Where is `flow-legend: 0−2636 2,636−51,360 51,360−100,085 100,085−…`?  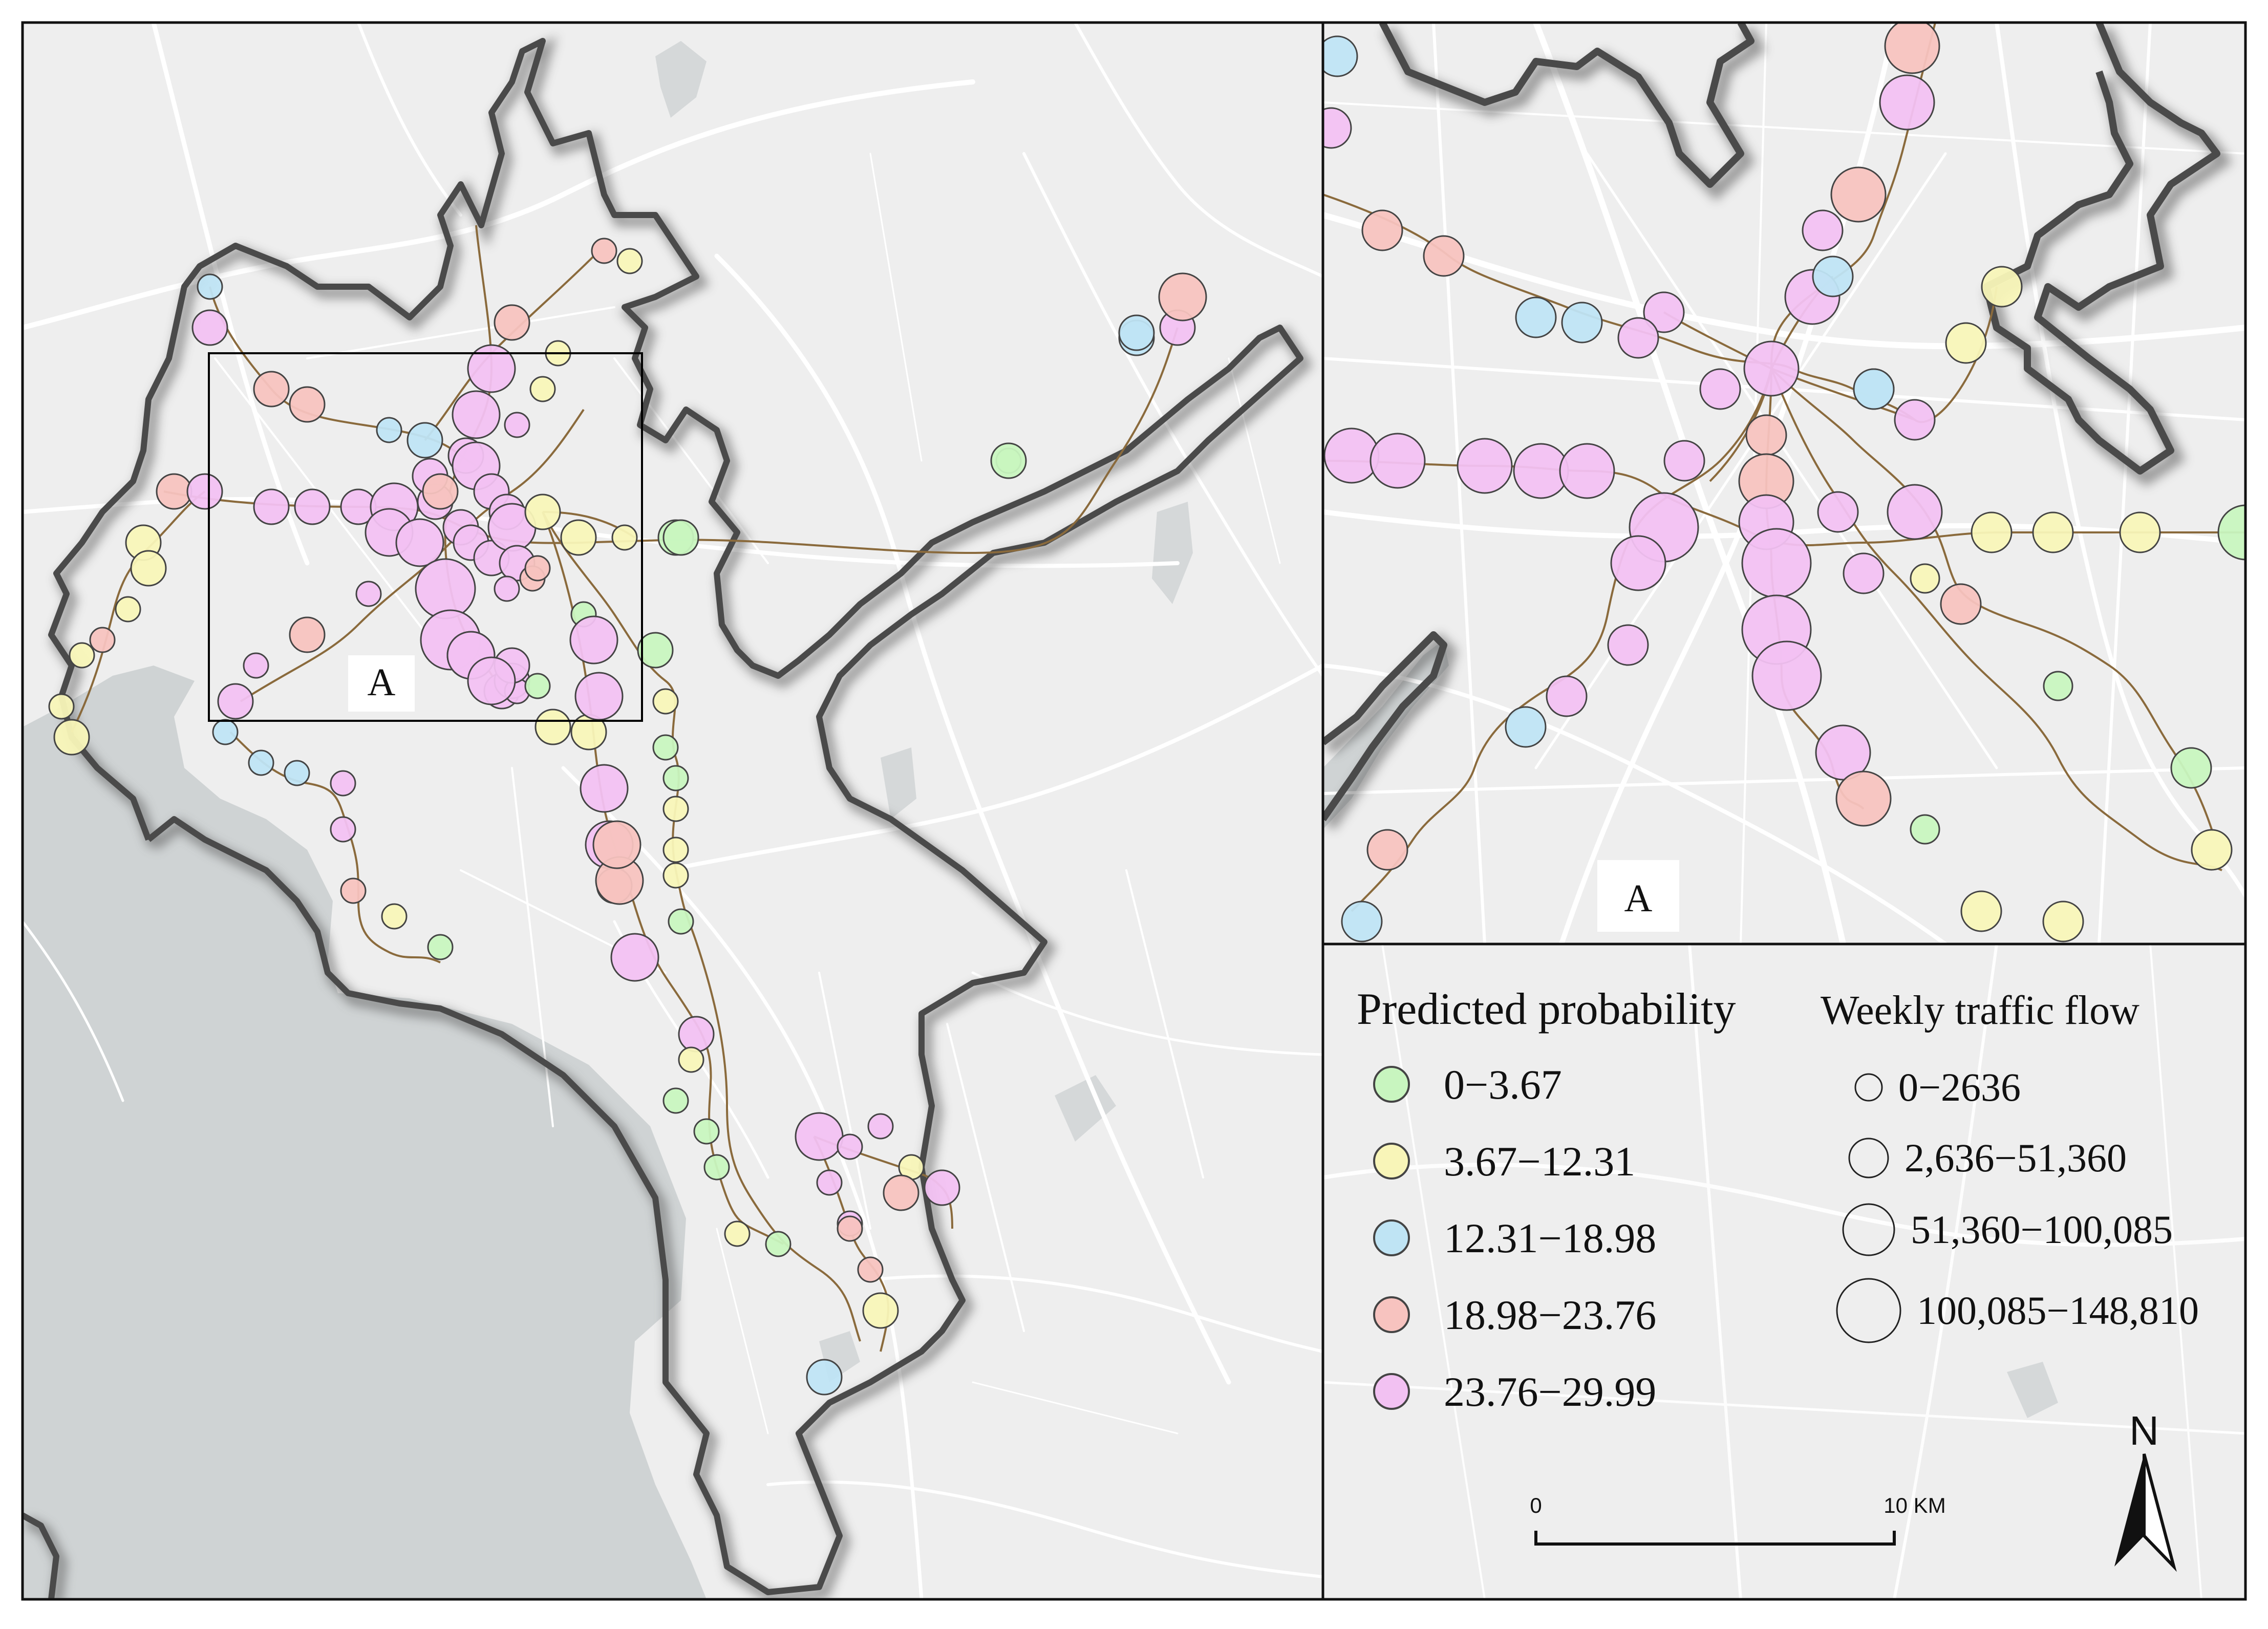 flow-legend: 0−2636 2,636−51,360 51,360−100,085 100,085−… is located at coordinates (2017, 1204).